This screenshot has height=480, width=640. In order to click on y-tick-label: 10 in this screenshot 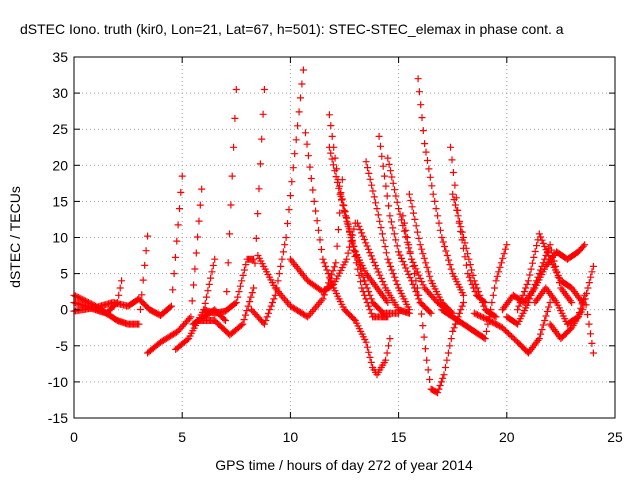, I will do `click(60, 238)`.